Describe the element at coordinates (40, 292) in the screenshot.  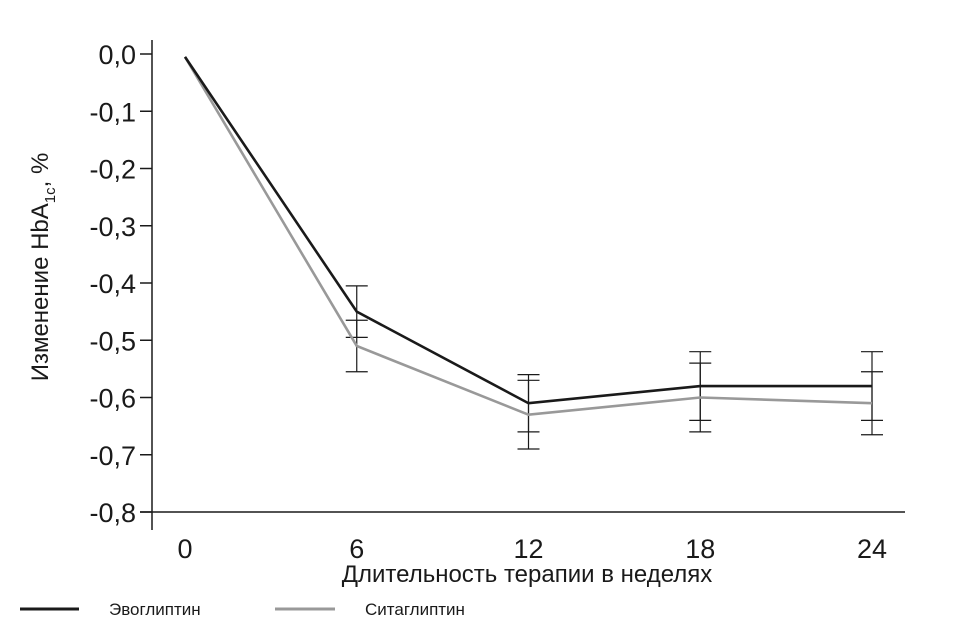
I see `y-axis-title-main: Изменение HbA` at that location.